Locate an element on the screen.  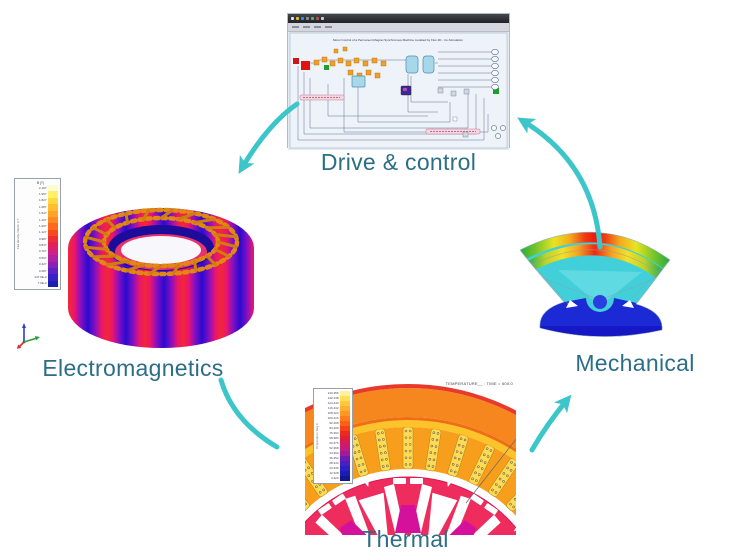
legend-tick-value: 1.407 is located at coordinates (42, 219).